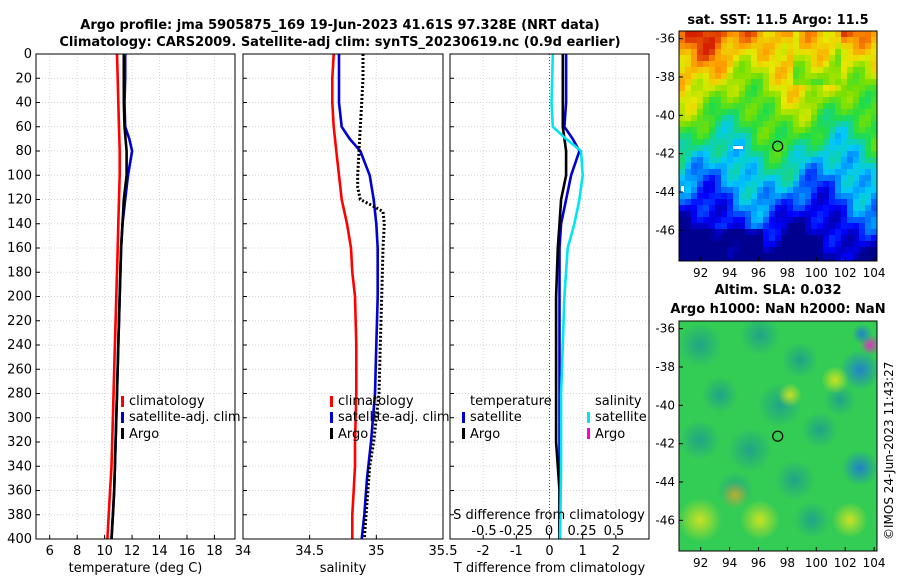 The image size is (900, 580). I want to click on legend-swatch-climatology, so click(122, 401).